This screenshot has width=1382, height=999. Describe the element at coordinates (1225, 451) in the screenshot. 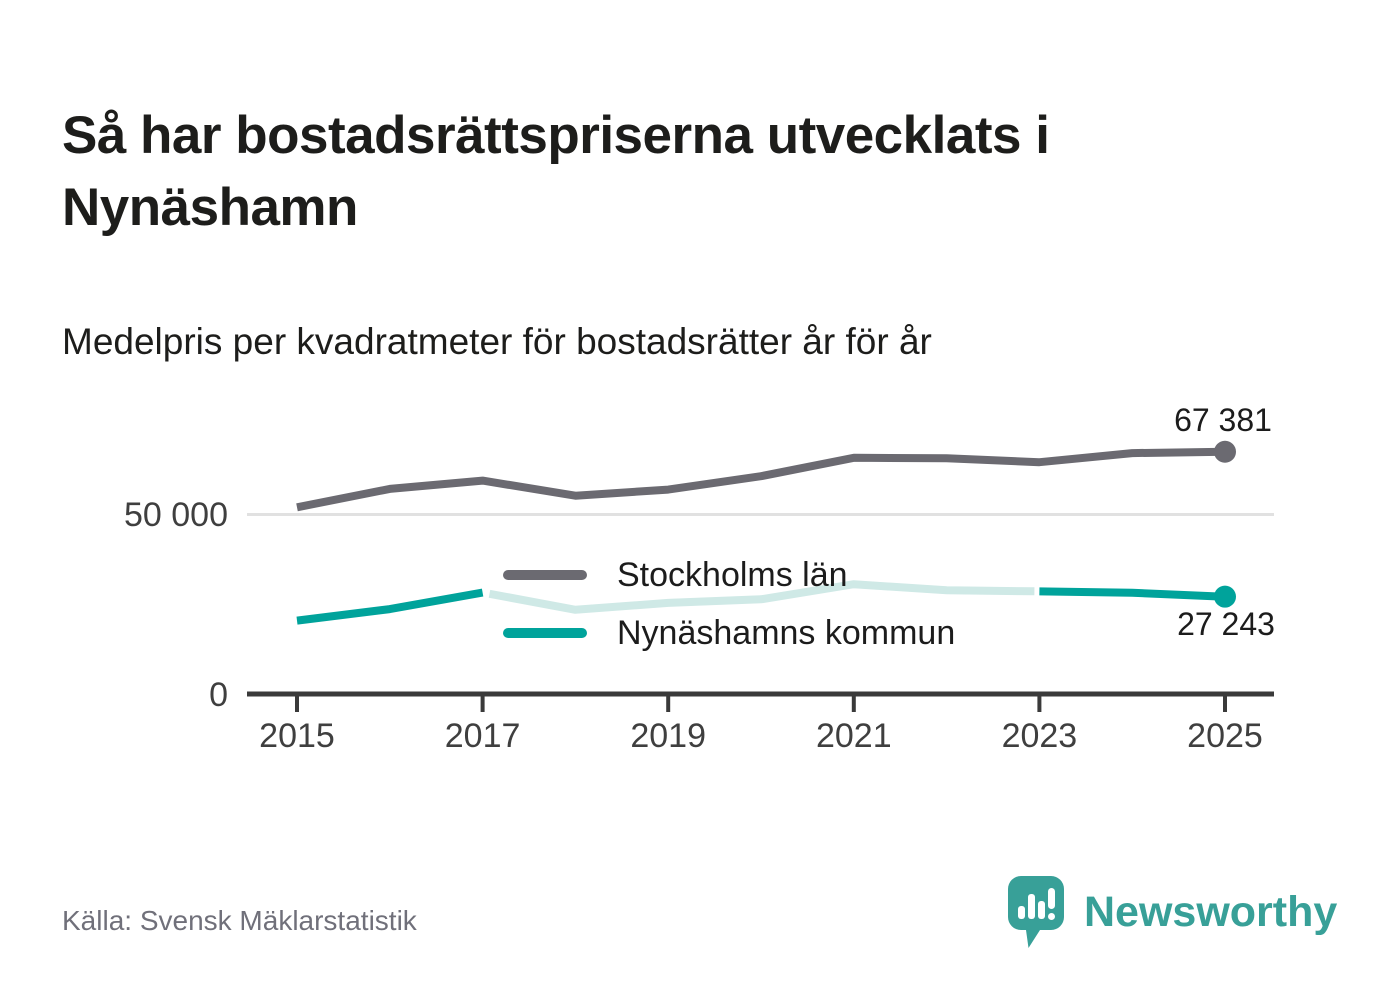

I see `series-0-end-dot` at that location.